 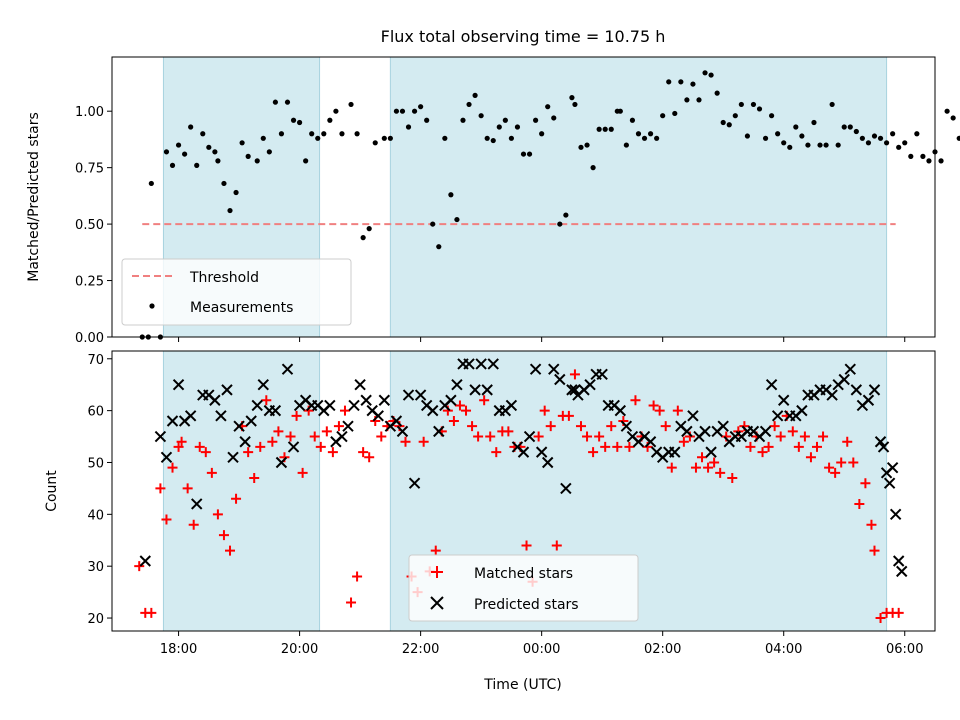 I want to click on y-tick-label: 0.00, so click(x=89, y=338).